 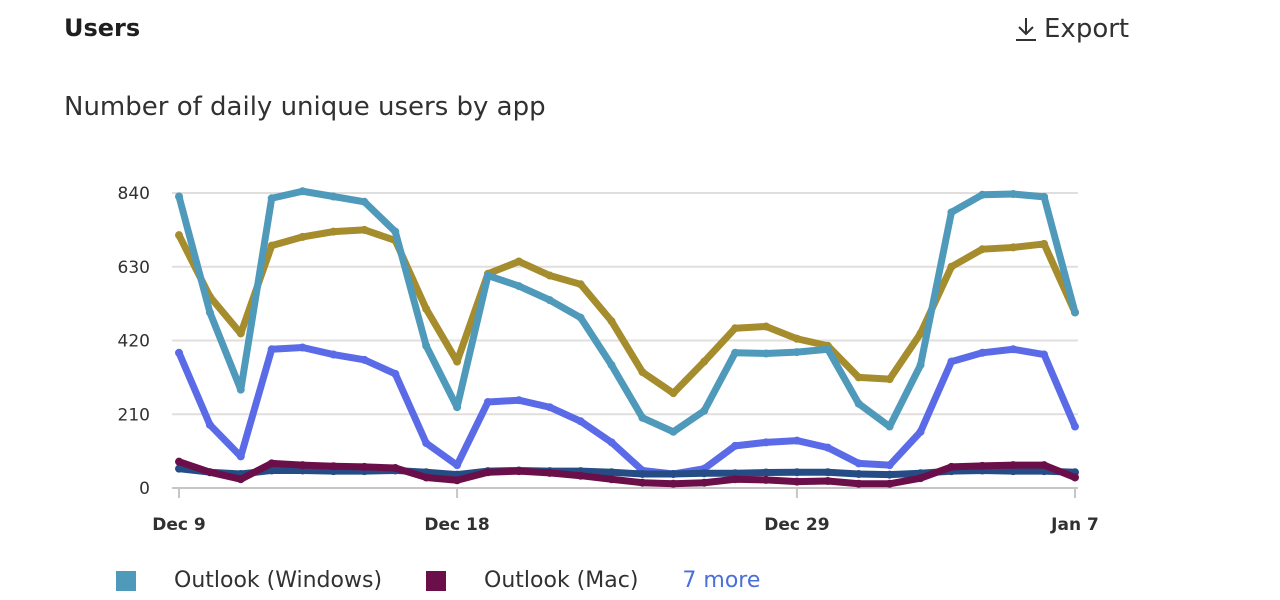 I want to click on series-line, so click(x=627, y=473).